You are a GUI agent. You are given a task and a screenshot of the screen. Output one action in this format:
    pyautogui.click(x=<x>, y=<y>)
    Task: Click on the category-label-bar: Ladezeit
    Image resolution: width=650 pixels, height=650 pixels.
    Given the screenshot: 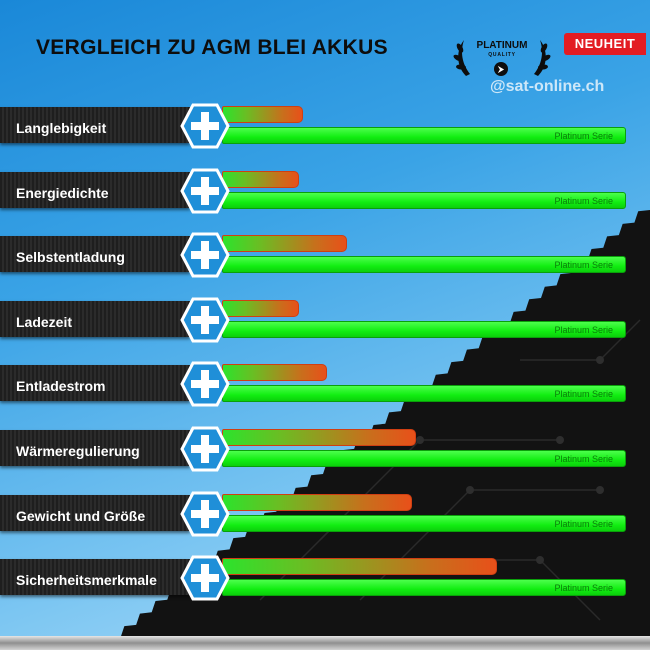 What is the action you would take?
    pyautogui.click(x=95, y=318)
    